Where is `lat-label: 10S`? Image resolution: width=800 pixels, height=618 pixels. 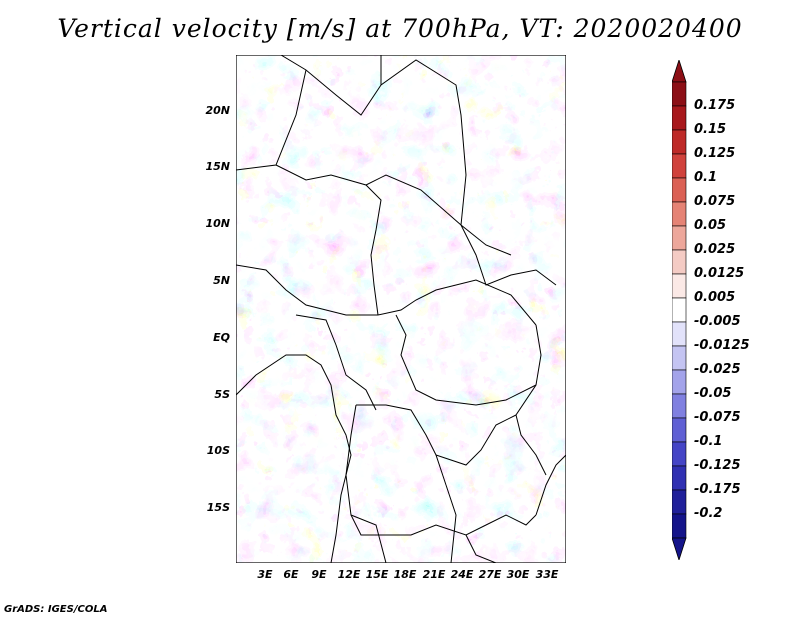 lat-label: 10S is located at coordinates (218, 450).